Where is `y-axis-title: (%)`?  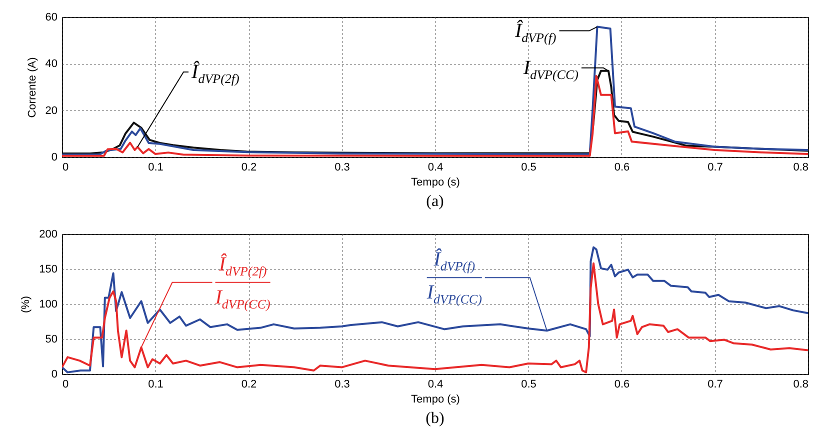
y-axis-title: (%) is located at coordinates (26, 305).